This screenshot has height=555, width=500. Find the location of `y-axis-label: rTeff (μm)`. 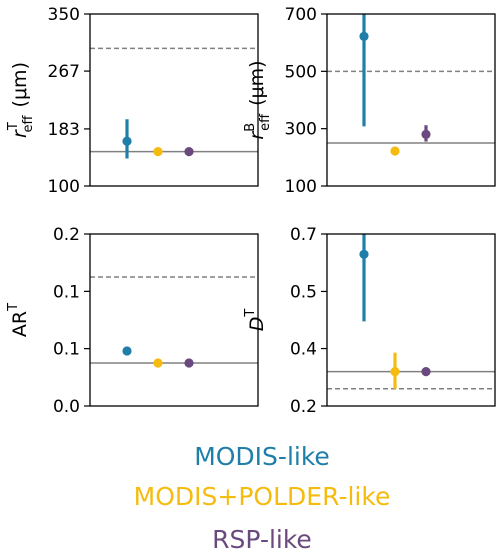

y-axis-label: rTeff (μm) is located at coordinates (21, 100).